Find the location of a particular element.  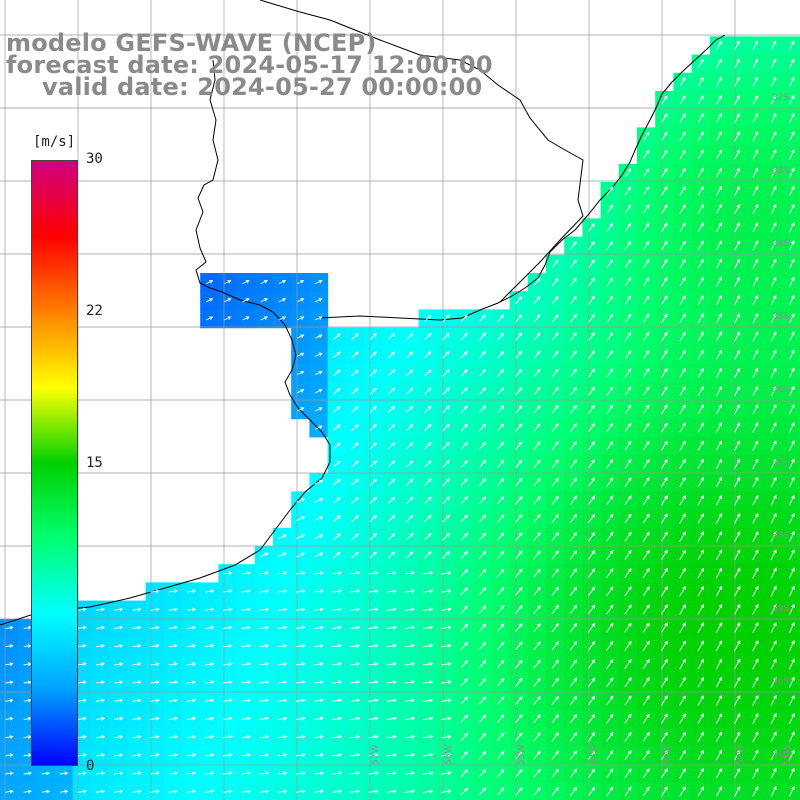

longitude-label: 57W is located at coordinates (376, 755).